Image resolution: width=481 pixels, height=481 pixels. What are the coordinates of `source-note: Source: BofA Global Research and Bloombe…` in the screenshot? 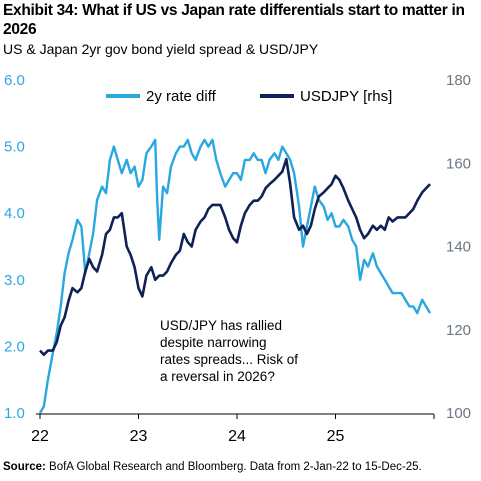 It's located at (212, 467).